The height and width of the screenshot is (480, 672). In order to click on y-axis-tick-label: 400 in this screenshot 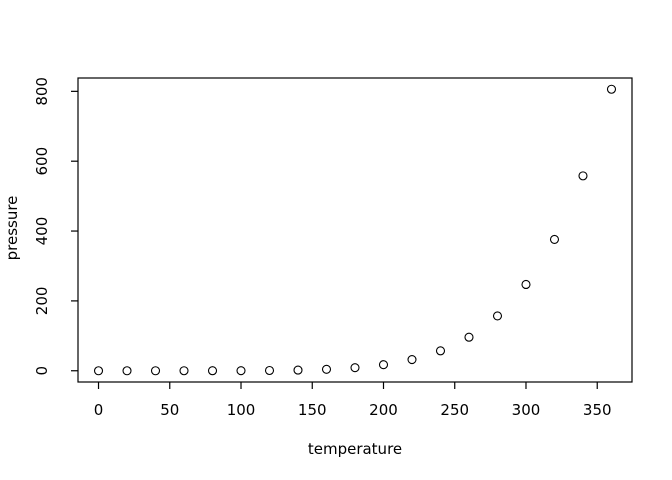, I will do `click(42, 231)`.